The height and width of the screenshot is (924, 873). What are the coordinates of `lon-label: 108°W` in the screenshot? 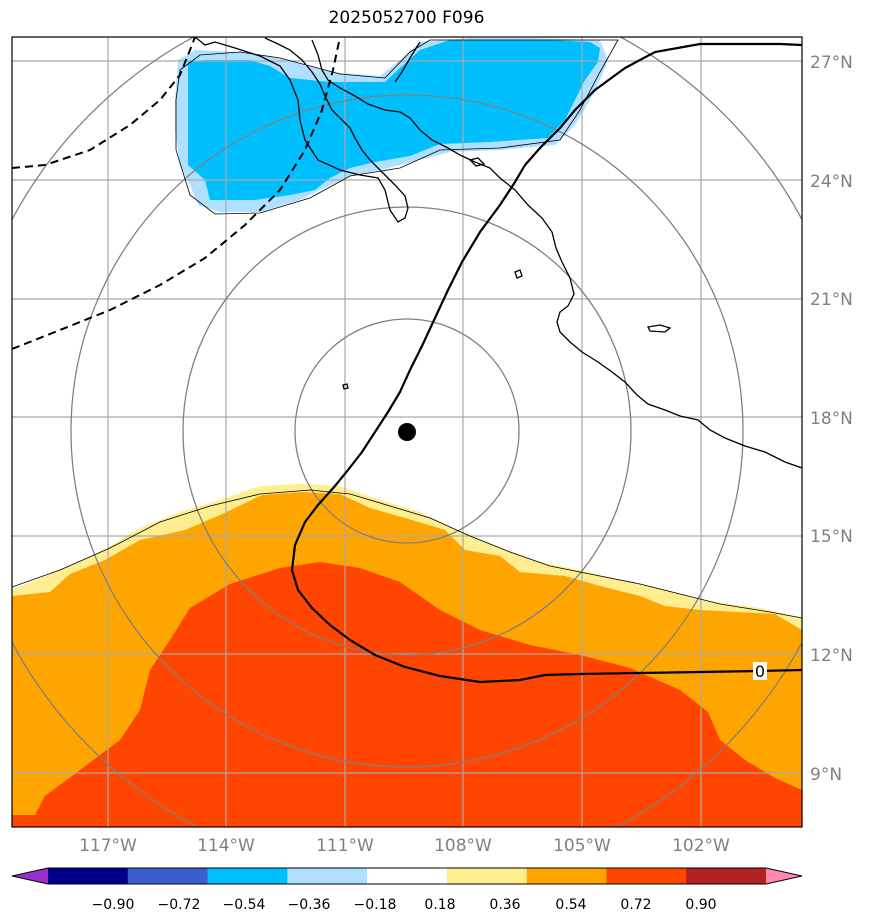 It's located at (463, 846).